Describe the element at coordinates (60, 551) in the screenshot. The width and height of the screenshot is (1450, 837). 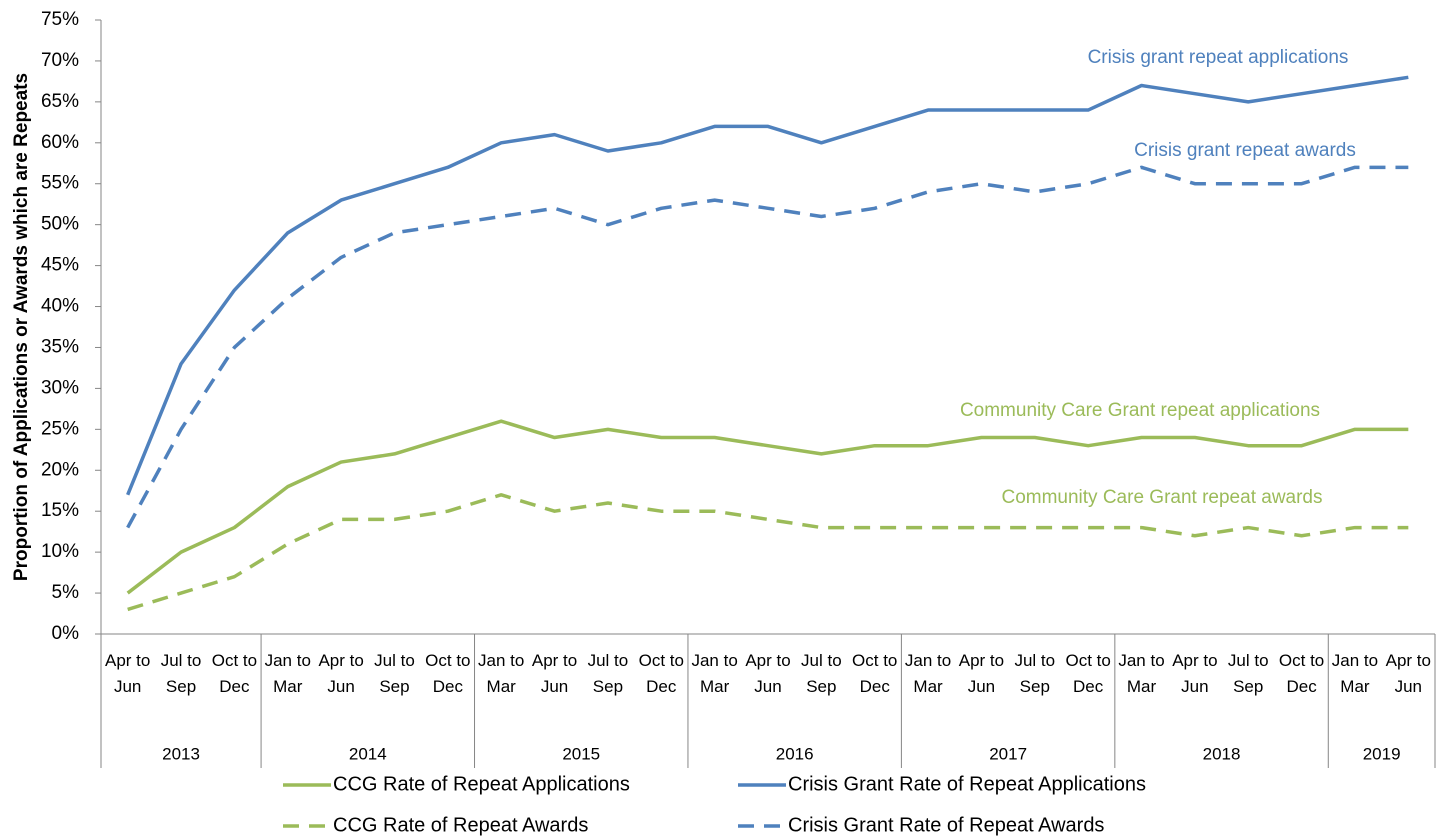
I see `y-tick-label: 10%` at that location.